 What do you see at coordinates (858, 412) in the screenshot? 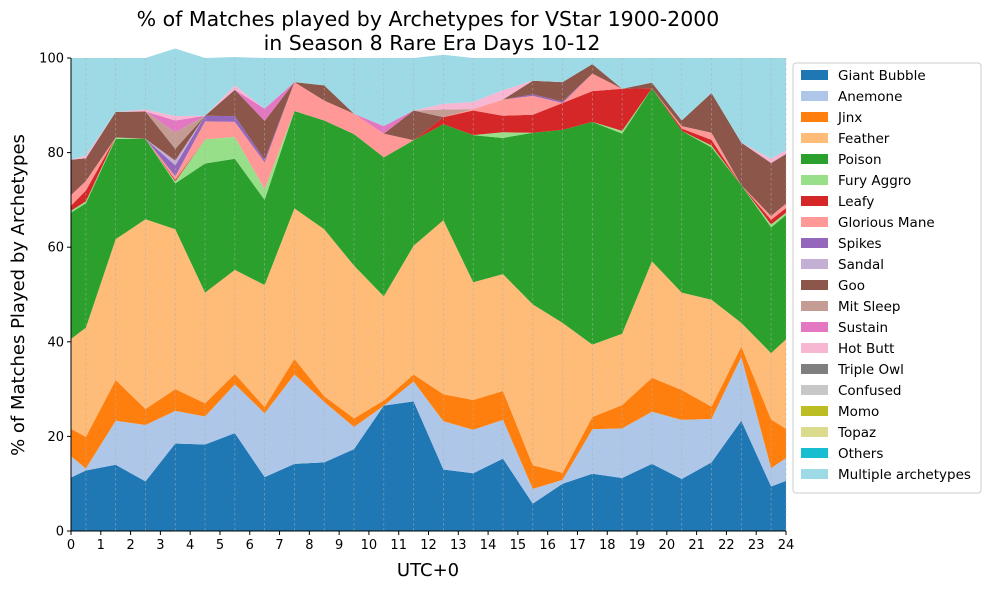
I see `legend-label-momo: Momo` at bounding box center [858, 412].